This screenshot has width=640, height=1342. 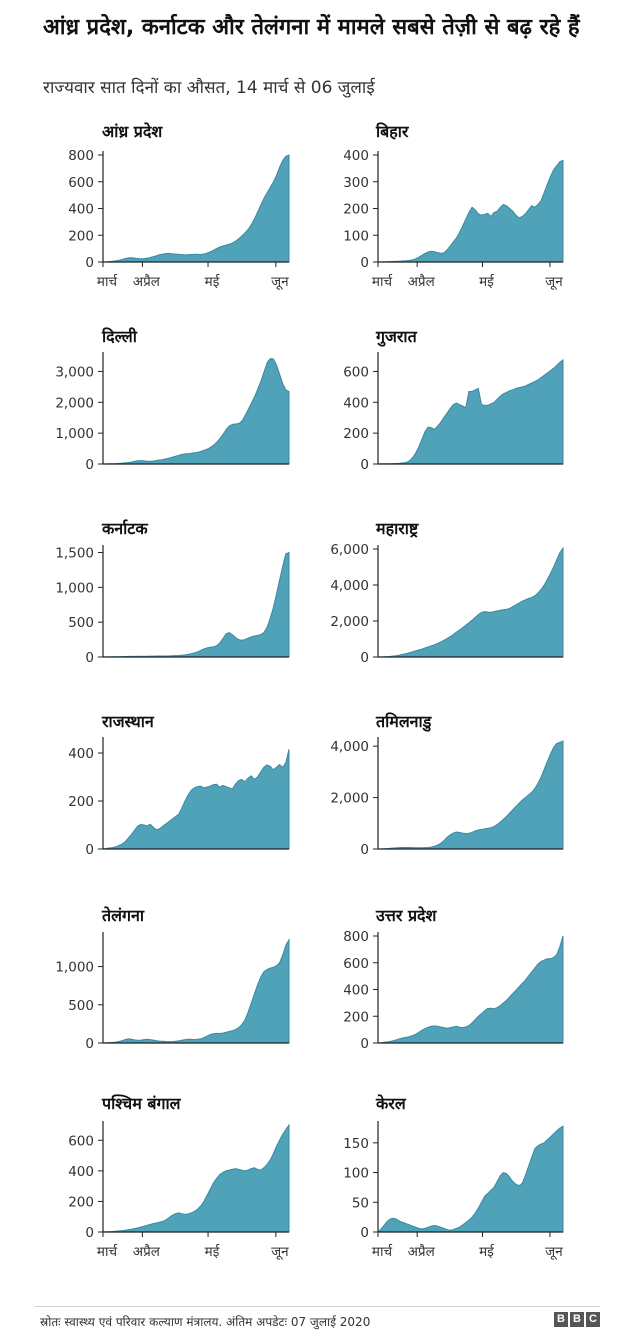 What do you see at coordinates (213, 281) in the screenshot?
I see `chart-1-x-tick-label: मई` at bounding box center [213, 281].